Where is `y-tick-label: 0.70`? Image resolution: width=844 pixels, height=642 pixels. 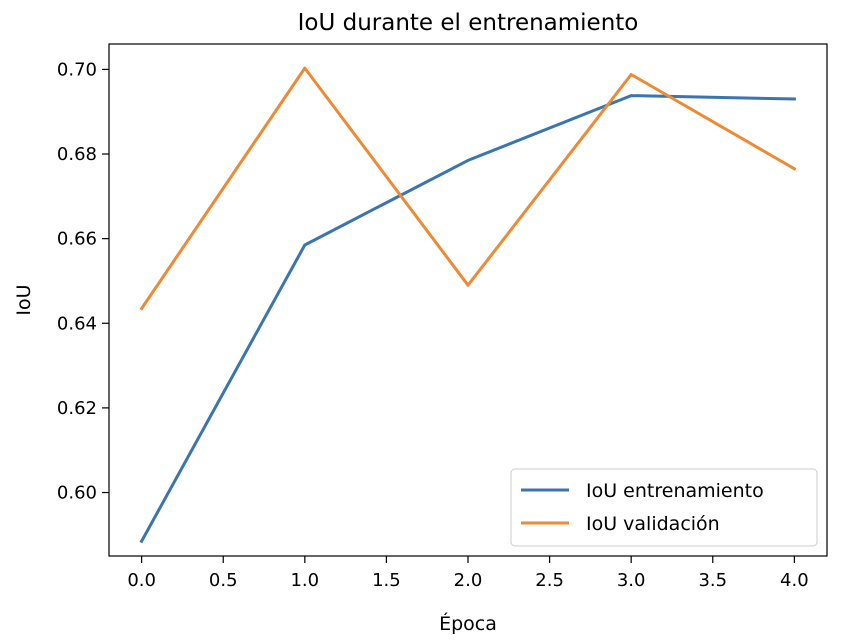 y-tick-label: 0.70 is located at coordinates (77, 69).